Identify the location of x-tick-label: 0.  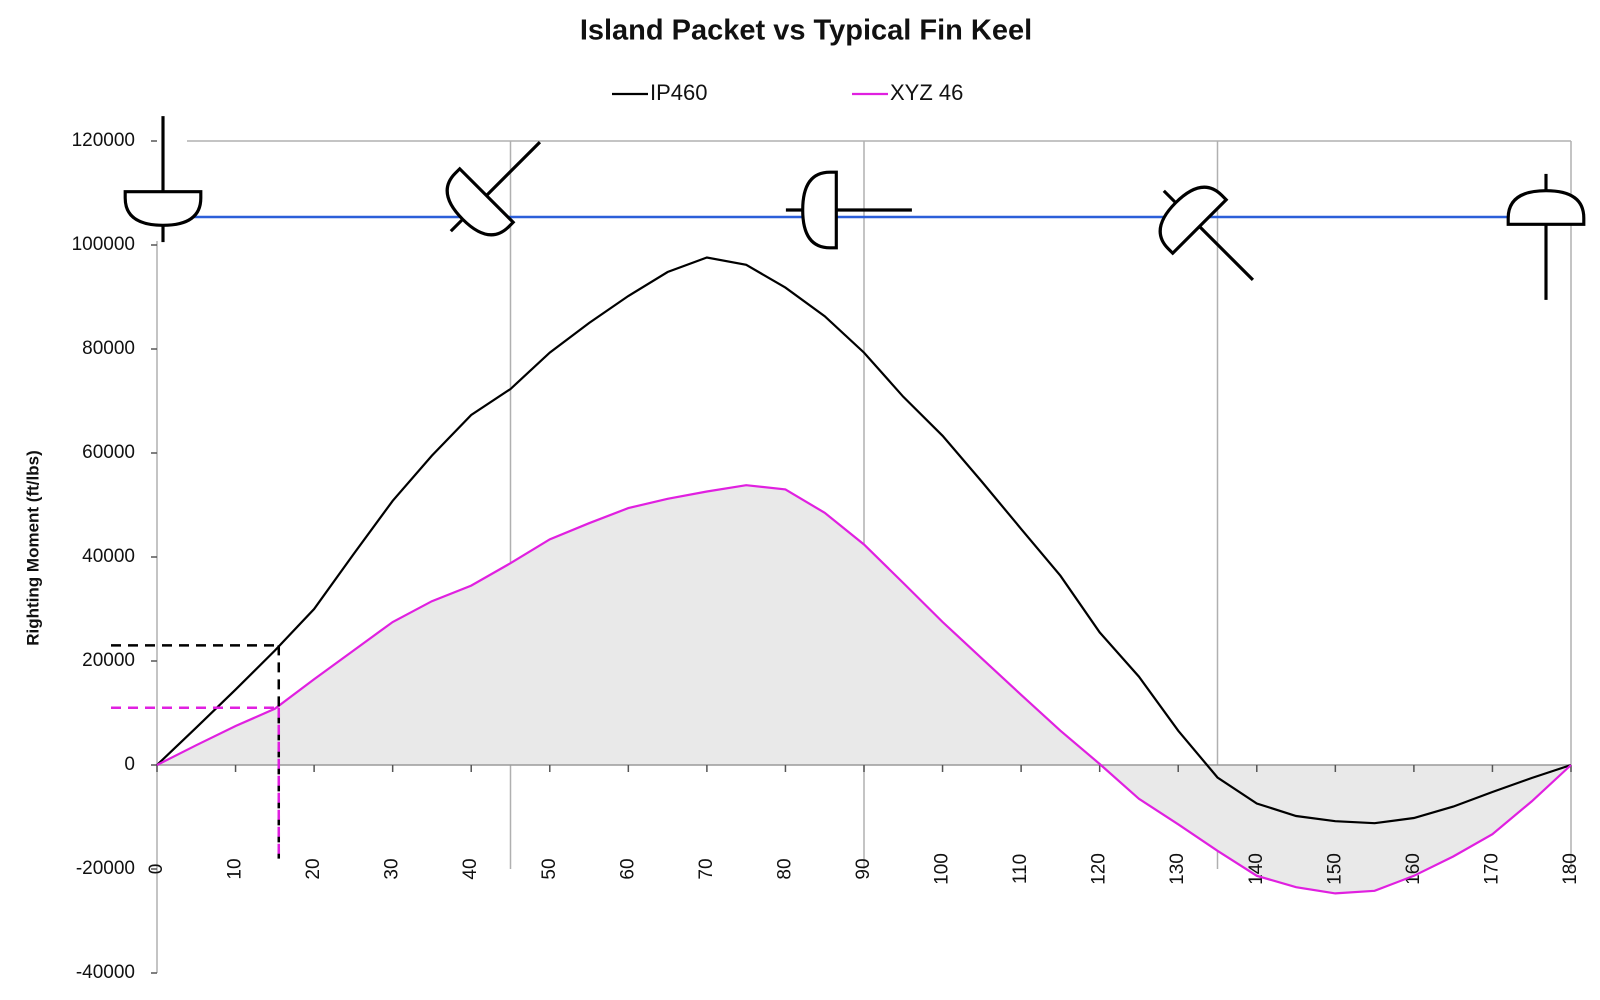
(156, 869).